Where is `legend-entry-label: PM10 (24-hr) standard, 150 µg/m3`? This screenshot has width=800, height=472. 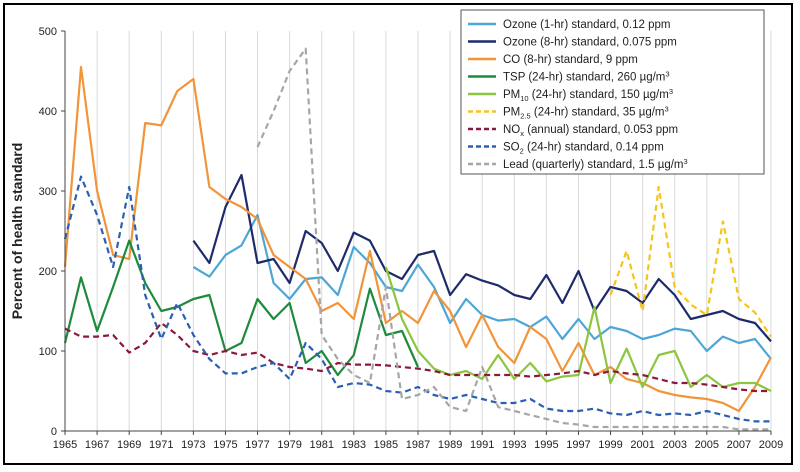
legend-entry-label: PM10 (24-hr) standard, 150 µg/m3 is located at coordinates (588, 95).